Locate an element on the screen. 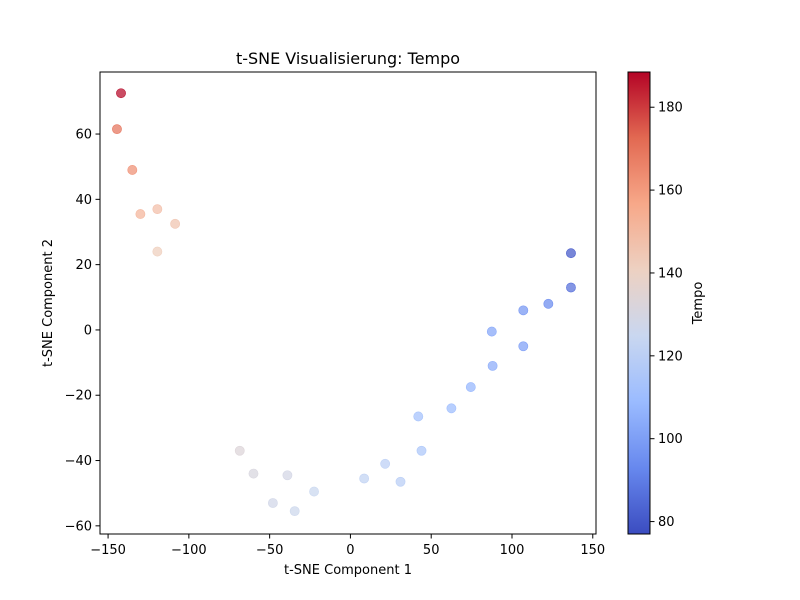  x-tick-label: 50 is located at coordinates (431, 550).